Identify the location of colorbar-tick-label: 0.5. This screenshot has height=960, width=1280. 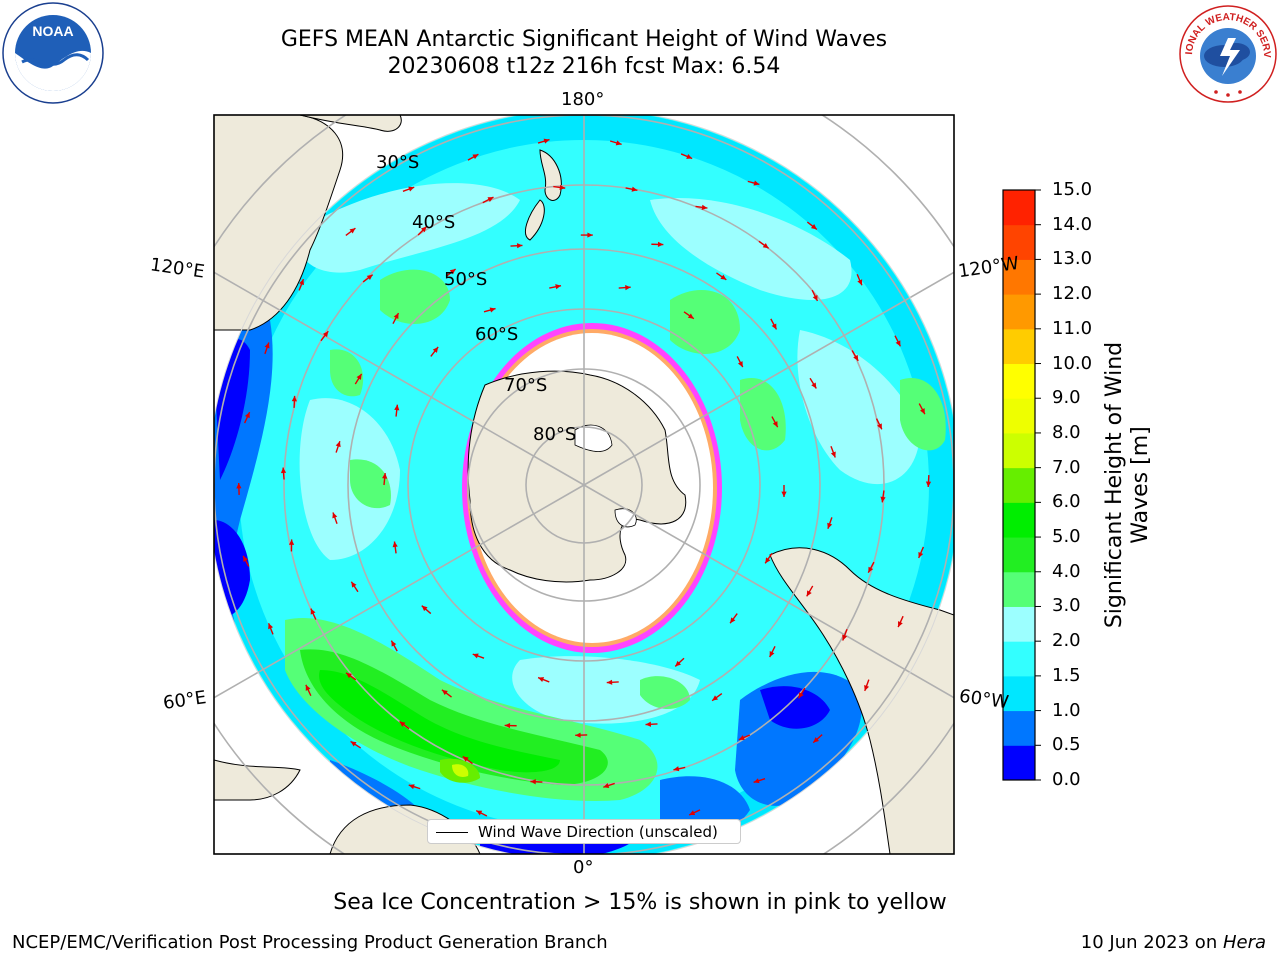
(1066, 745).